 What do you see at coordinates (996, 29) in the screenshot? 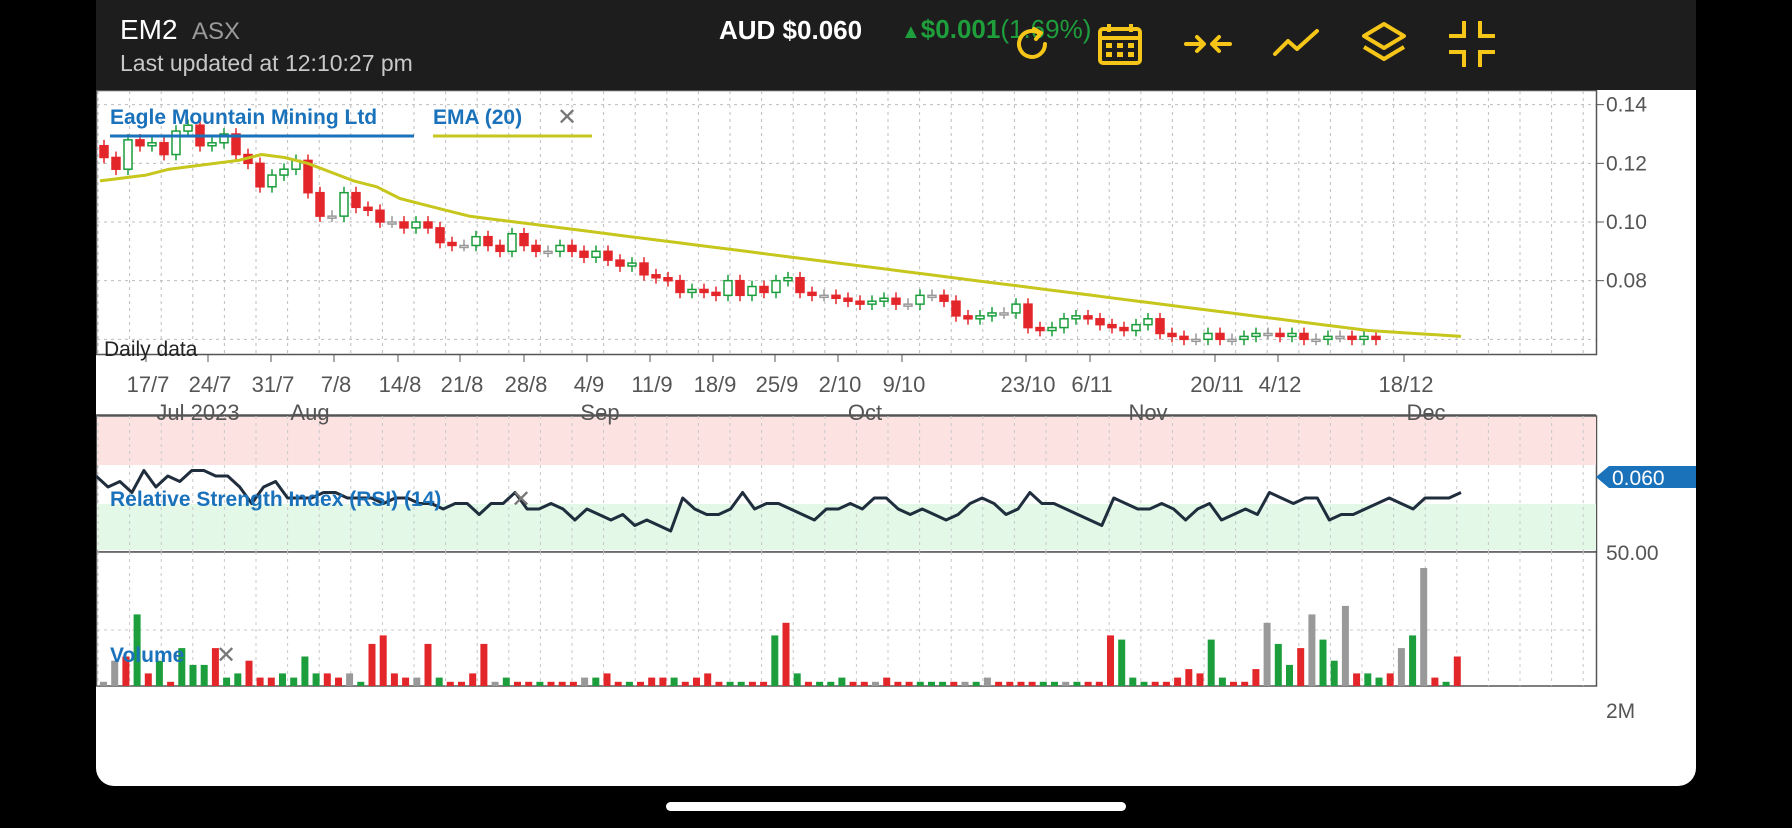
I see `price-change: ▲$0.001(1.69%)` at bounding box center [996, 29].